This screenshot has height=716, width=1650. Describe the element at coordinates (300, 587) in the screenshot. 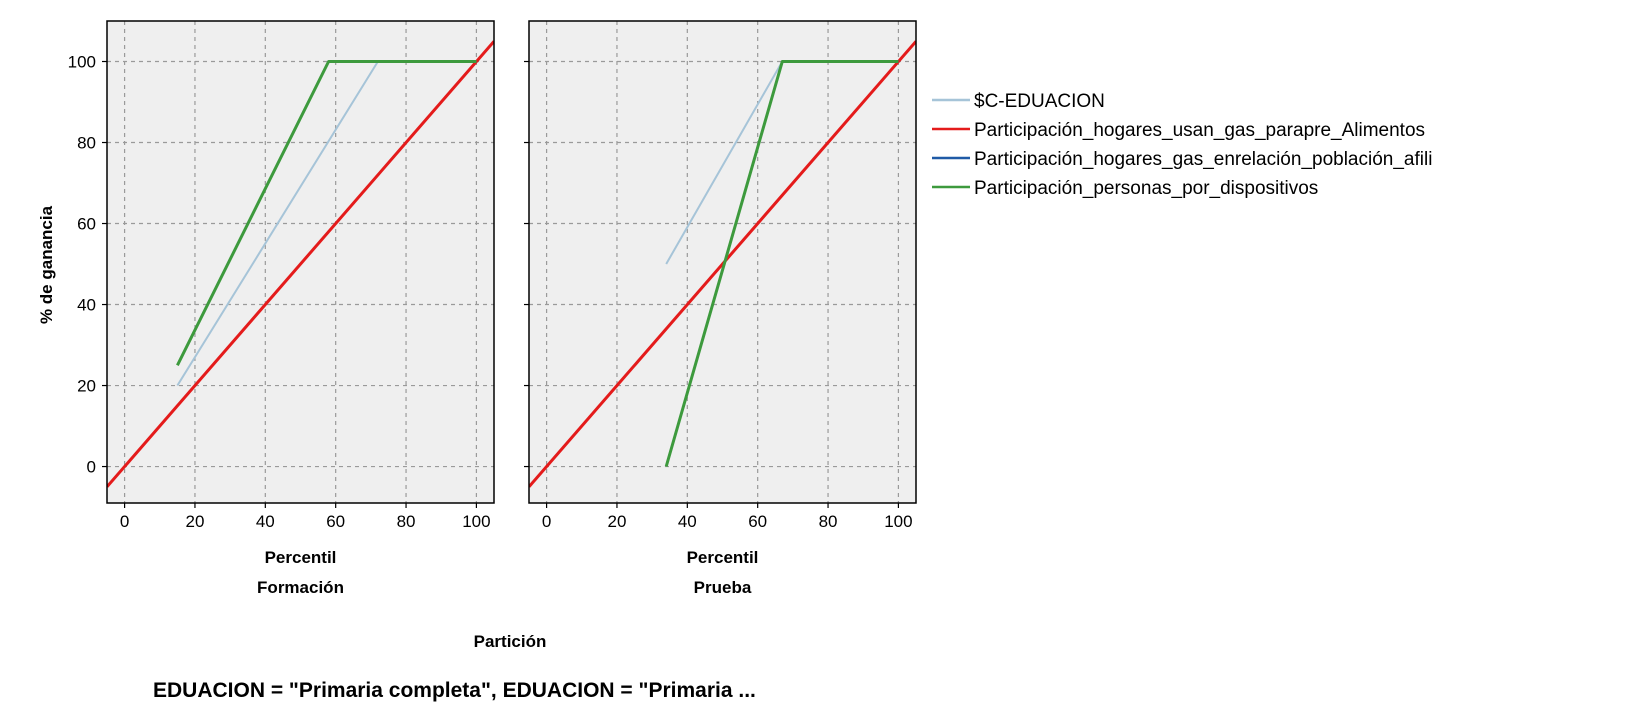

I see `panel-label: Formación` at that location.